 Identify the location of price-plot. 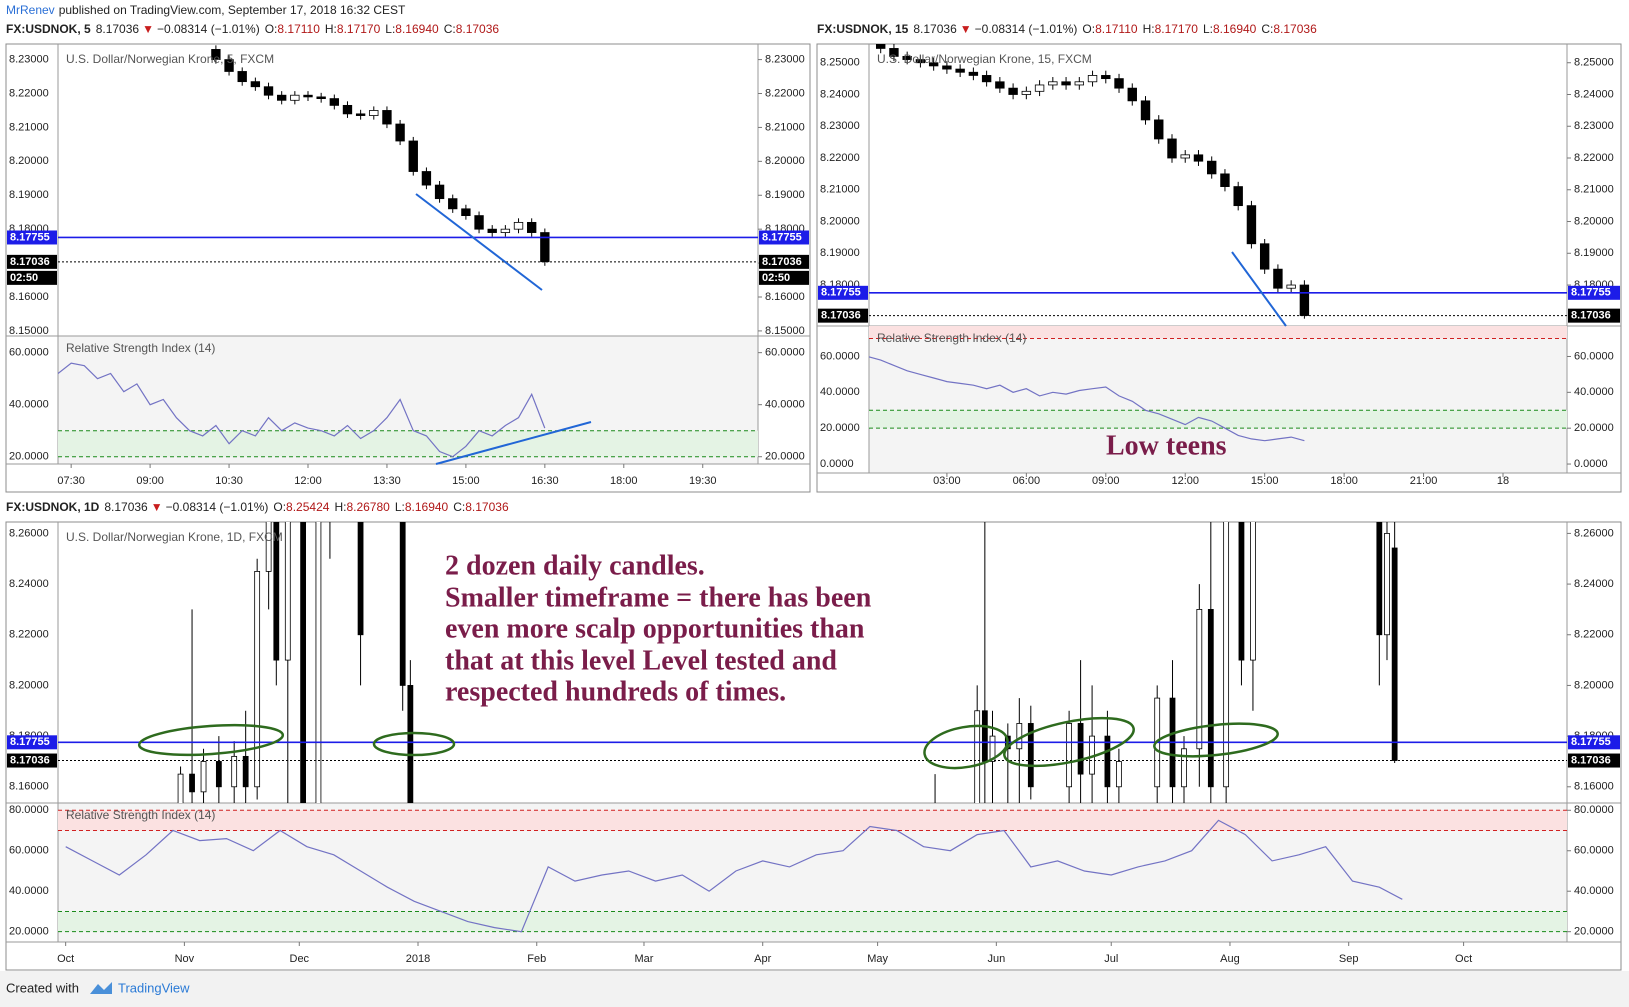
(408, 155).